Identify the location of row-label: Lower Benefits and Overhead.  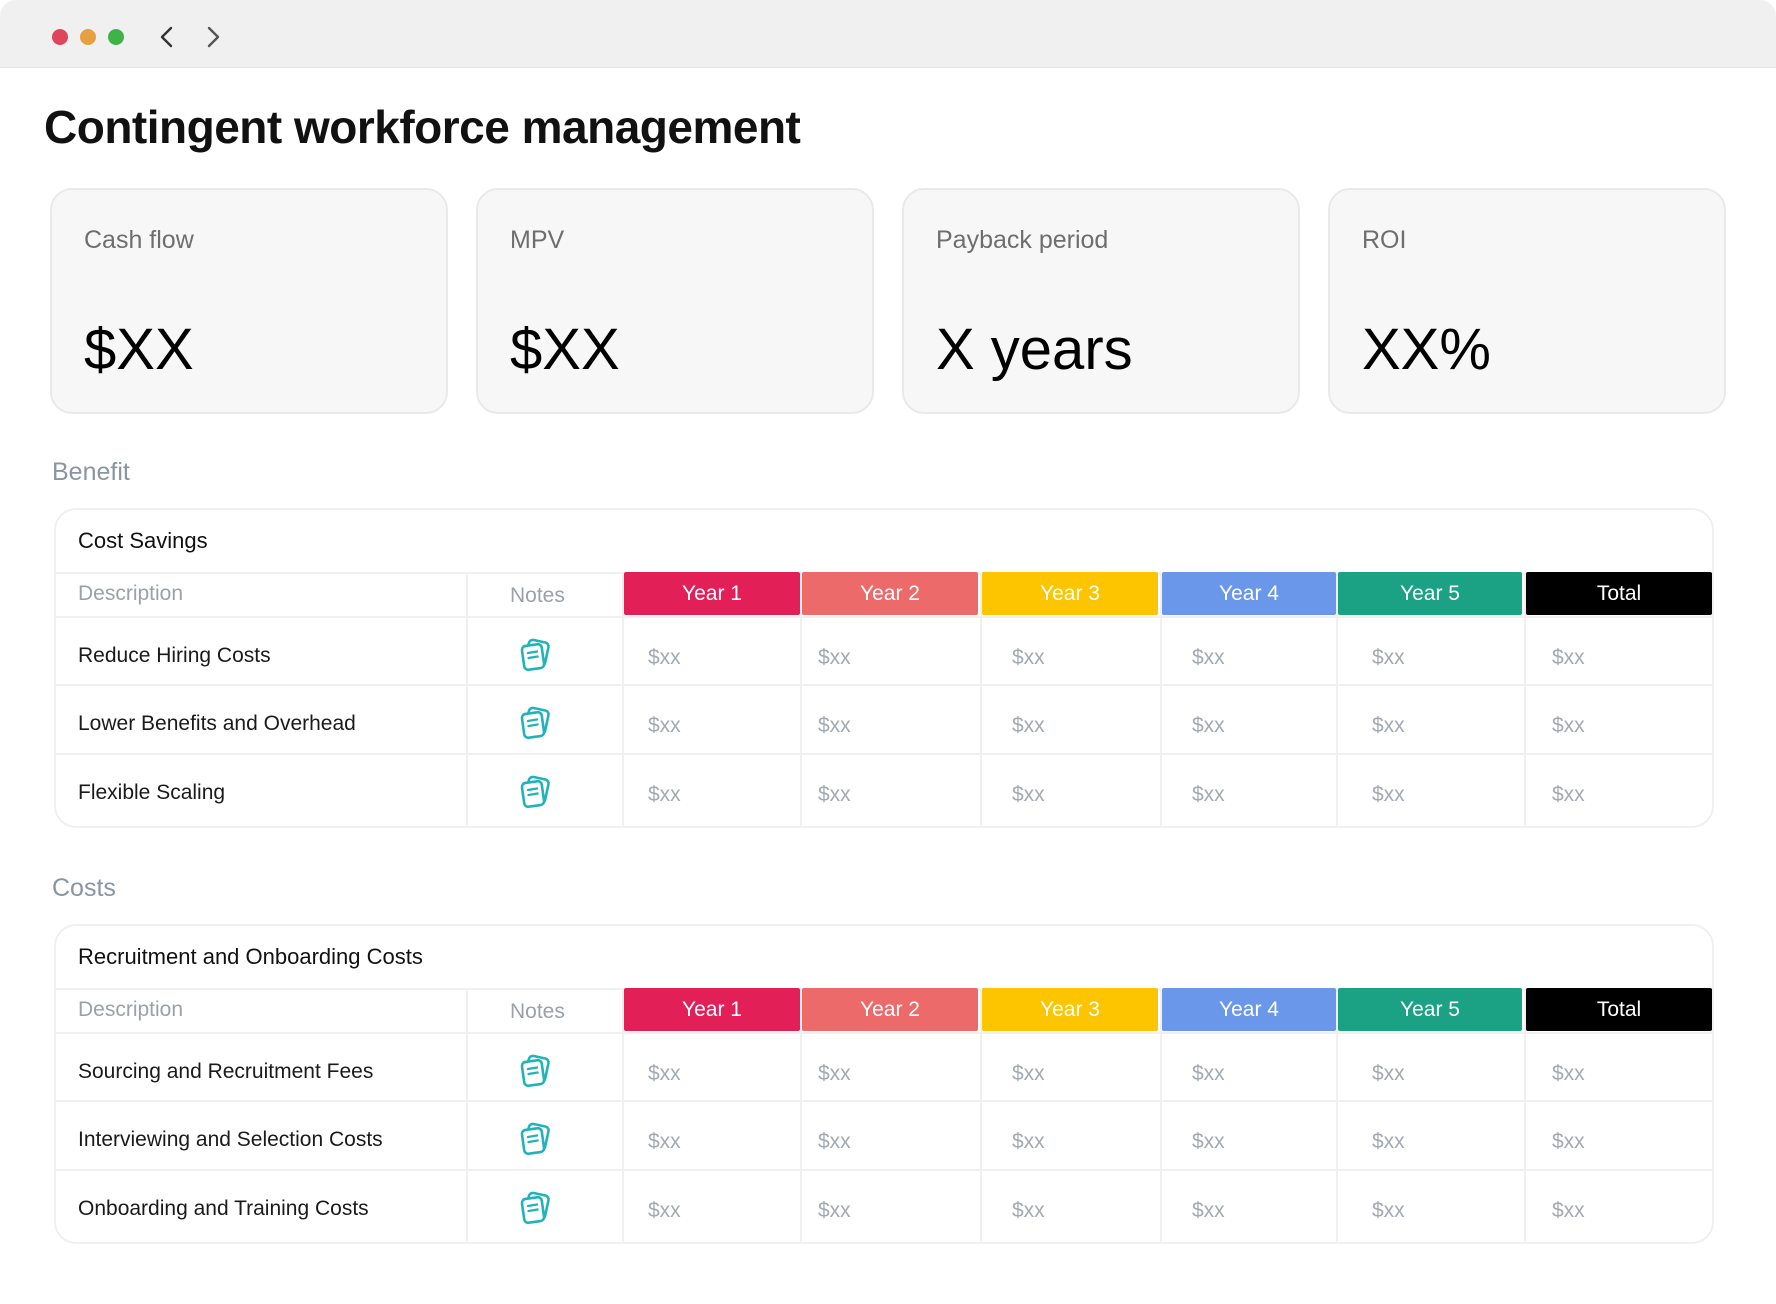
(217, 723).